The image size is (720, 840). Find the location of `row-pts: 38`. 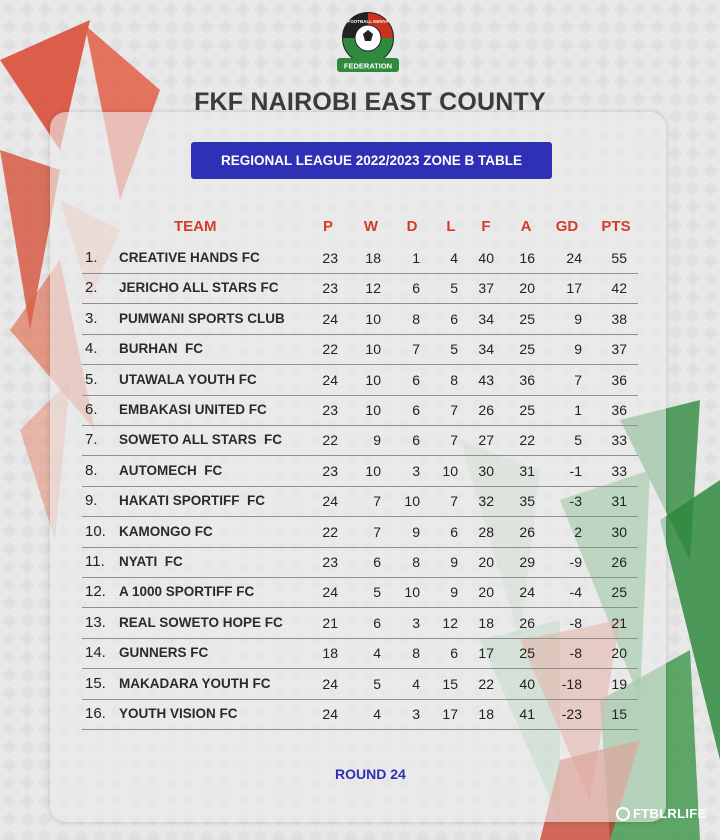

row-pts: 38 is located at coordinates (619, 318).